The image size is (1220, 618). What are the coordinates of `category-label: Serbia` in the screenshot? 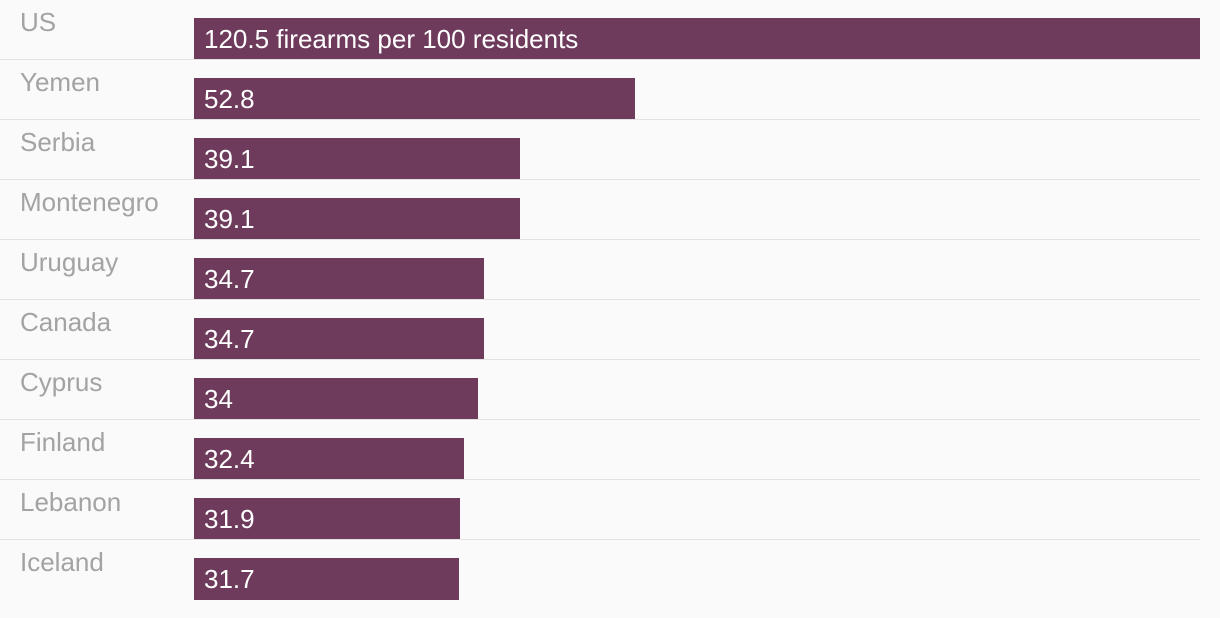 It's located at (58, 142).